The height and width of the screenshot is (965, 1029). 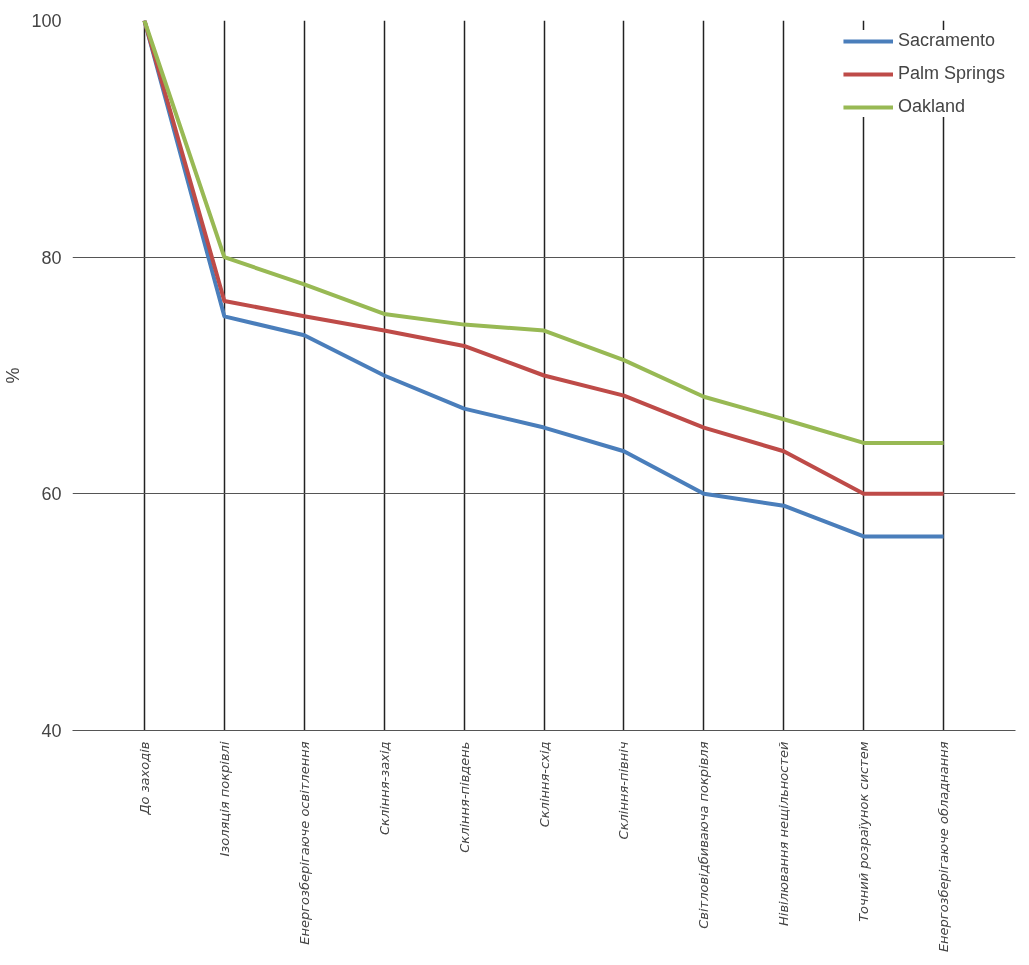 I want to click on x-tick-label: Ізоляція покрівлі, so click(x=224, y=799).